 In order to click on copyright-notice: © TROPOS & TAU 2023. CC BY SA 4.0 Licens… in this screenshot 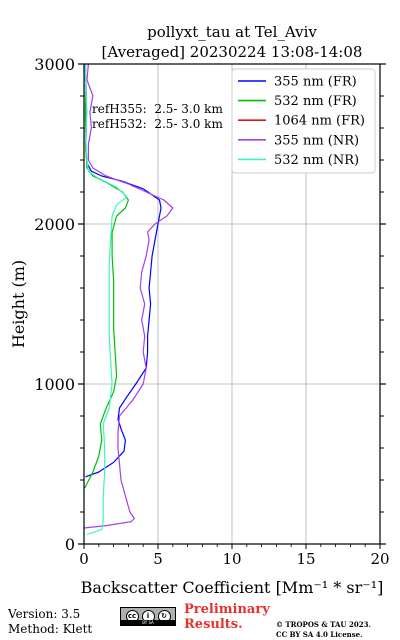, I will do `click(323, 630)`.